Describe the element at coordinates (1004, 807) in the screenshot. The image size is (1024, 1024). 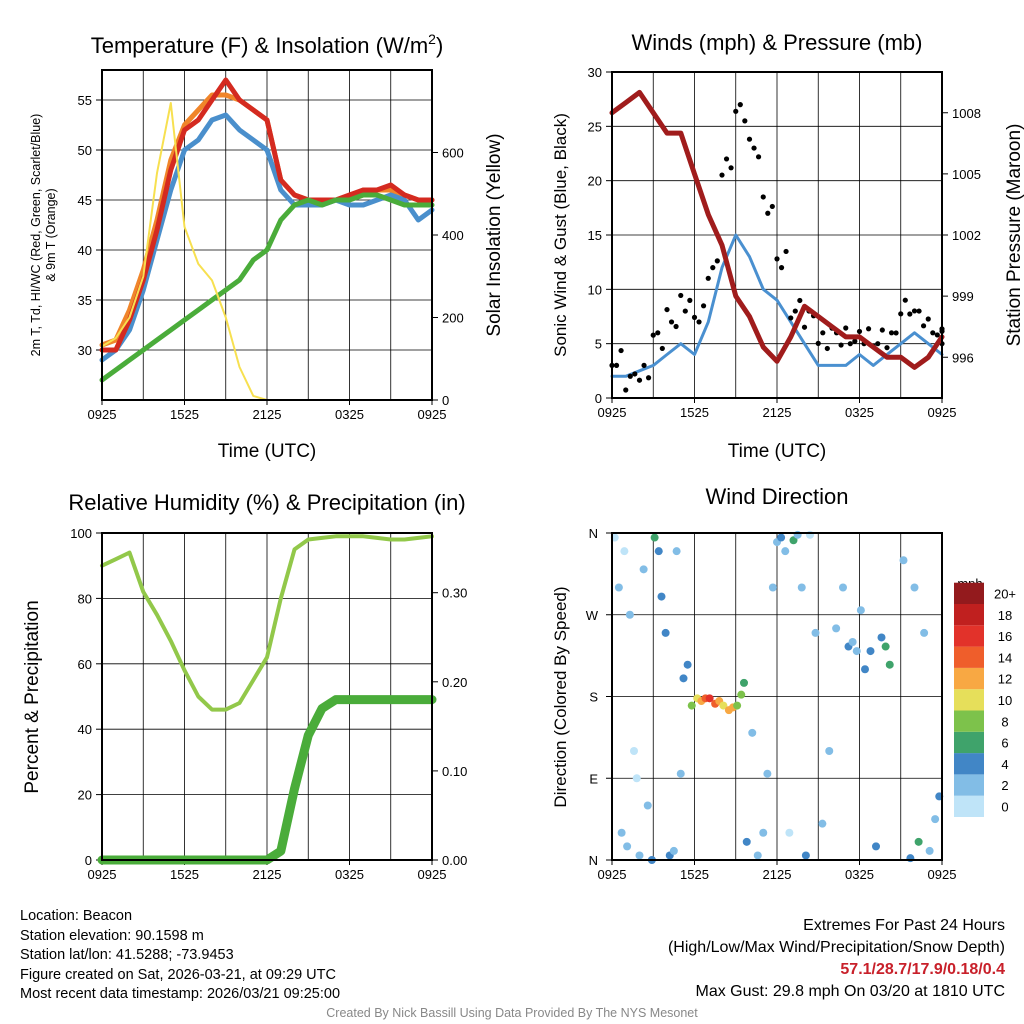
I see `colorbar-label: 0` at that location.